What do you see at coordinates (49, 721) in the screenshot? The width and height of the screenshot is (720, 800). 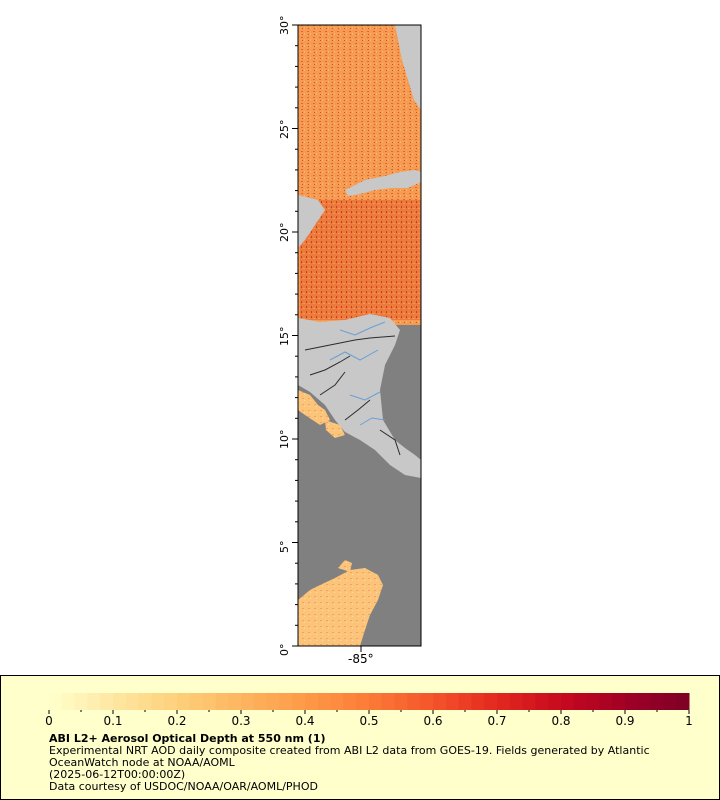 I see `colorbar-tick-label: 0` at bounding box center [49, 721].